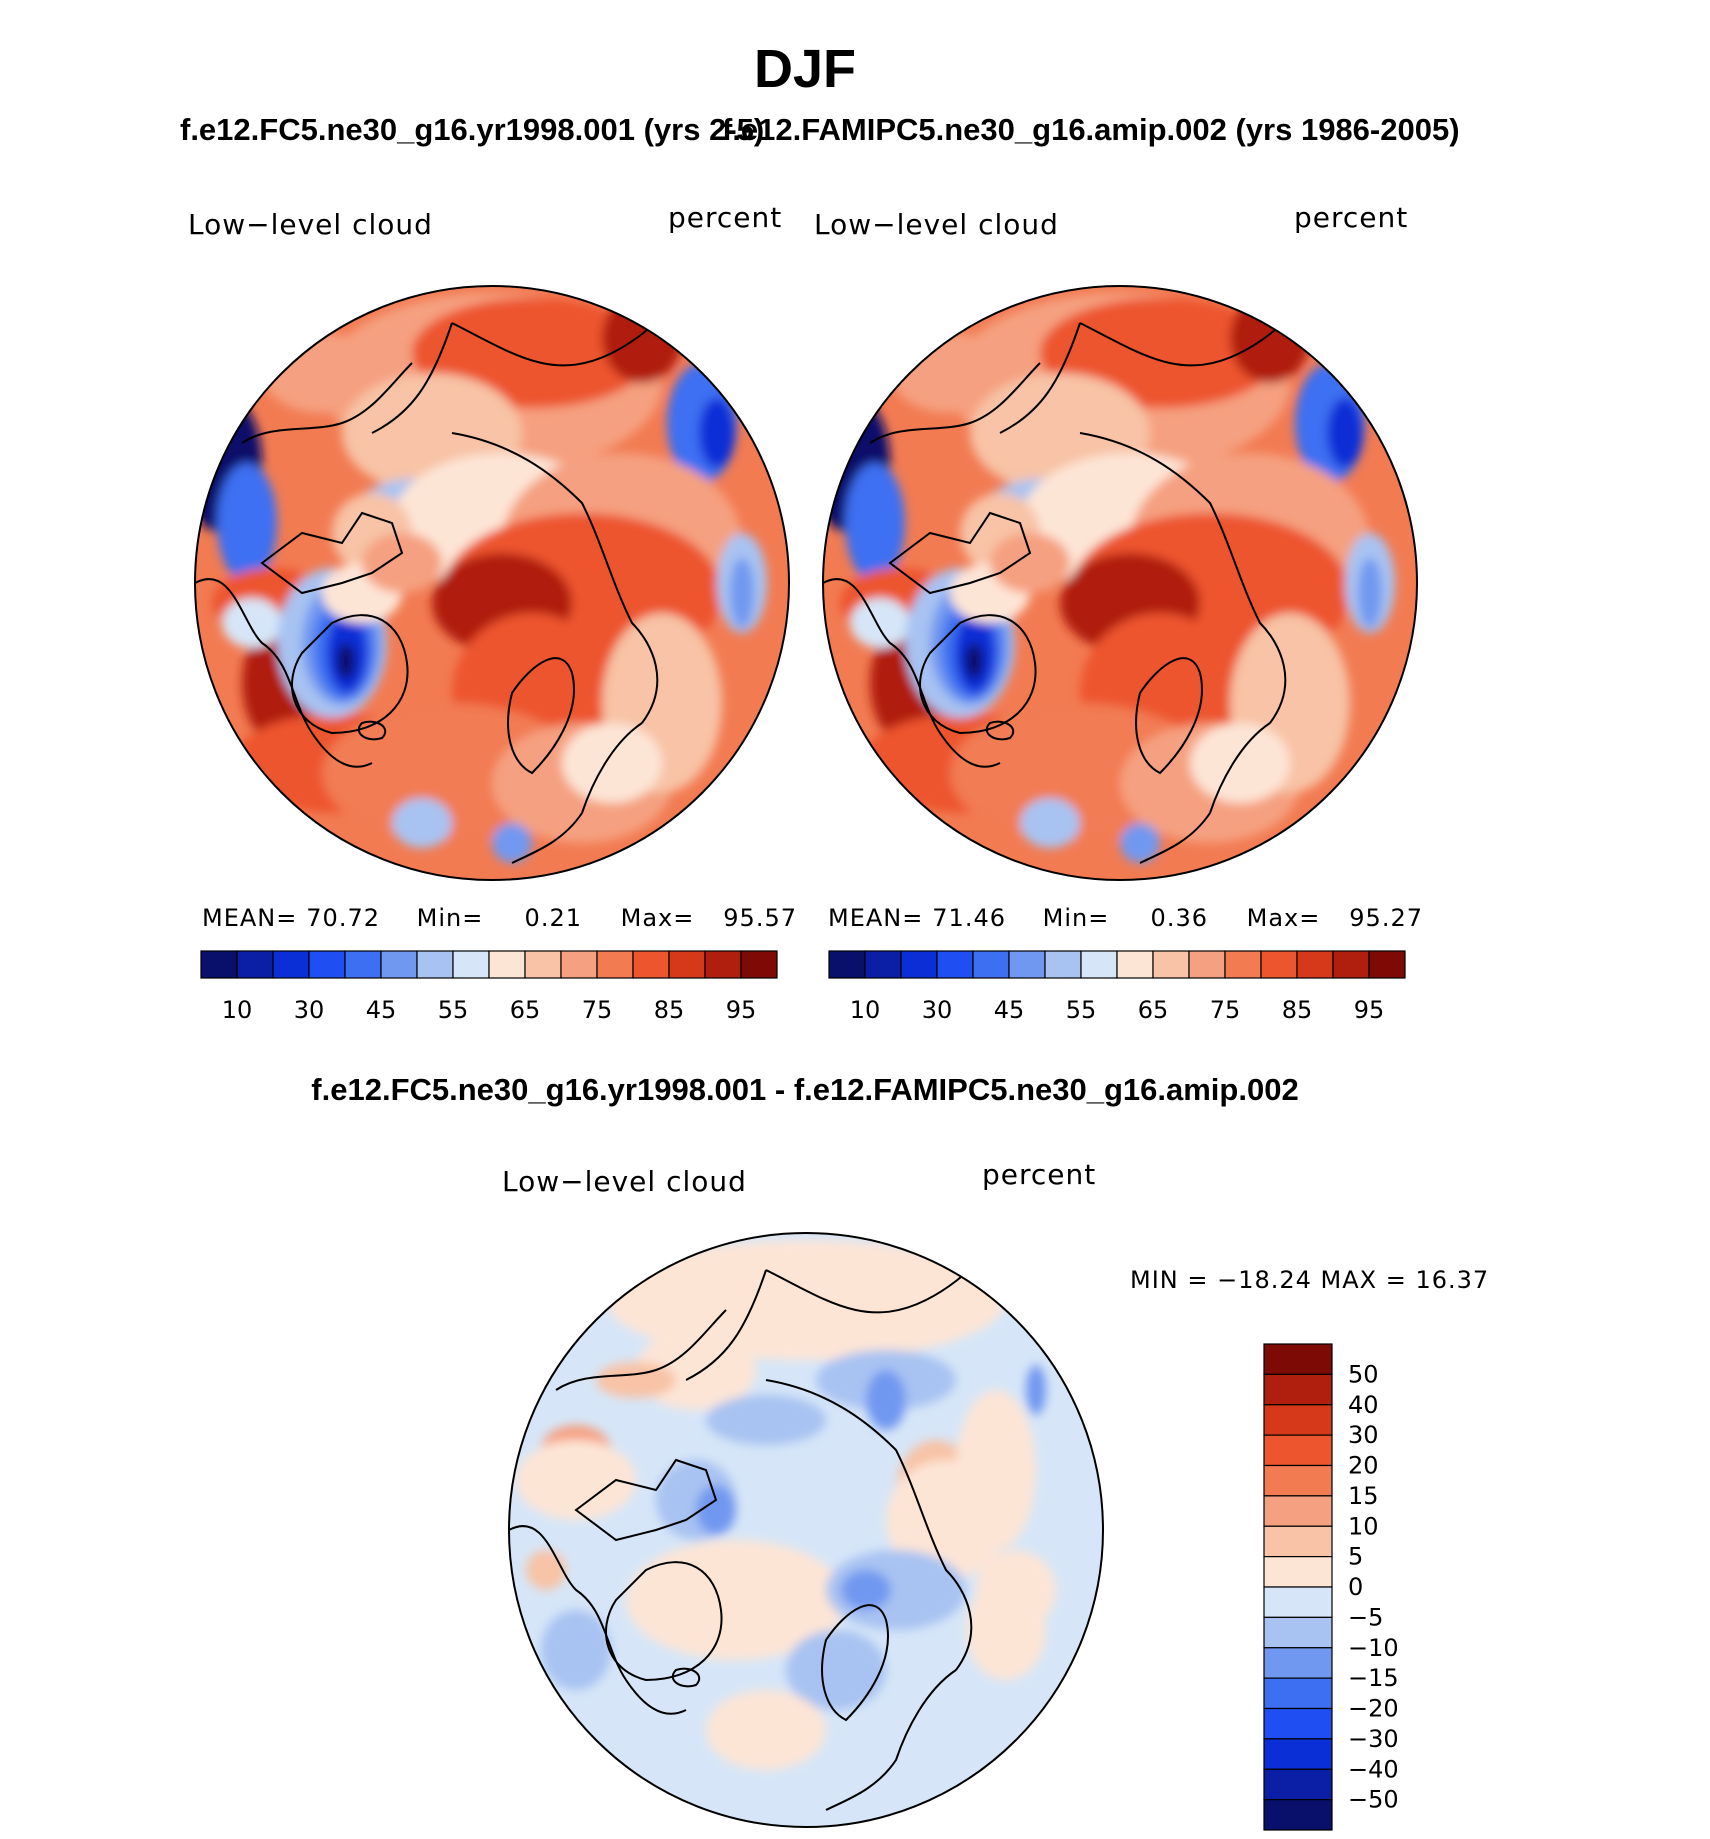  Describe the element at coordinates (1363, 1466) in the screenshot. I see `colorbar-tick-label: 20` at that location.